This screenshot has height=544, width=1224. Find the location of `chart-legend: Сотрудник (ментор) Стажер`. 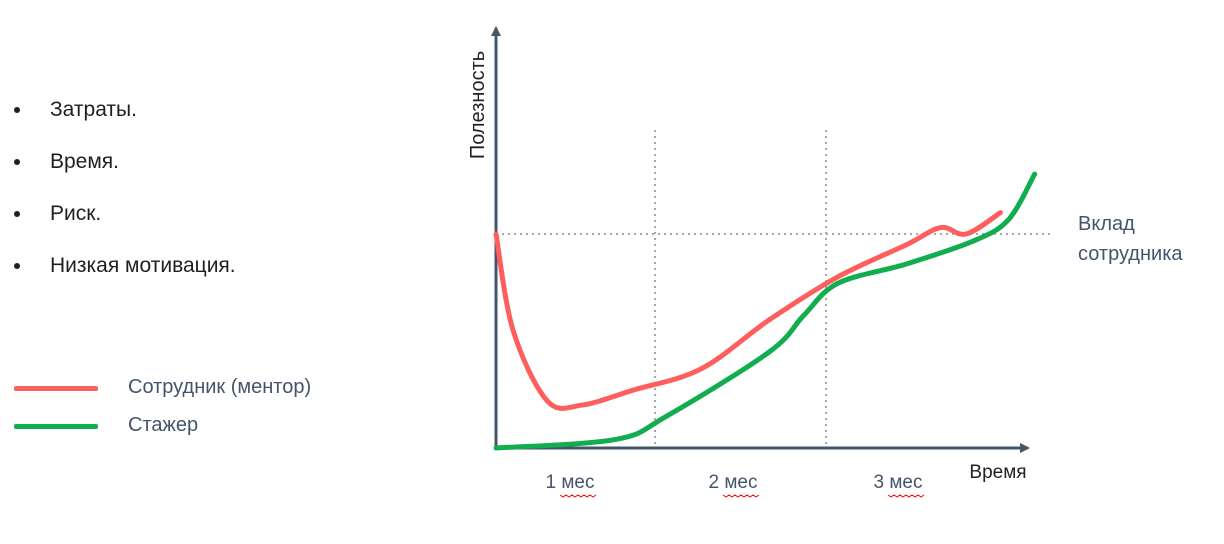

chart-legend: Сотрудник (ментор) Стажер is located at coordinates (194, 410).